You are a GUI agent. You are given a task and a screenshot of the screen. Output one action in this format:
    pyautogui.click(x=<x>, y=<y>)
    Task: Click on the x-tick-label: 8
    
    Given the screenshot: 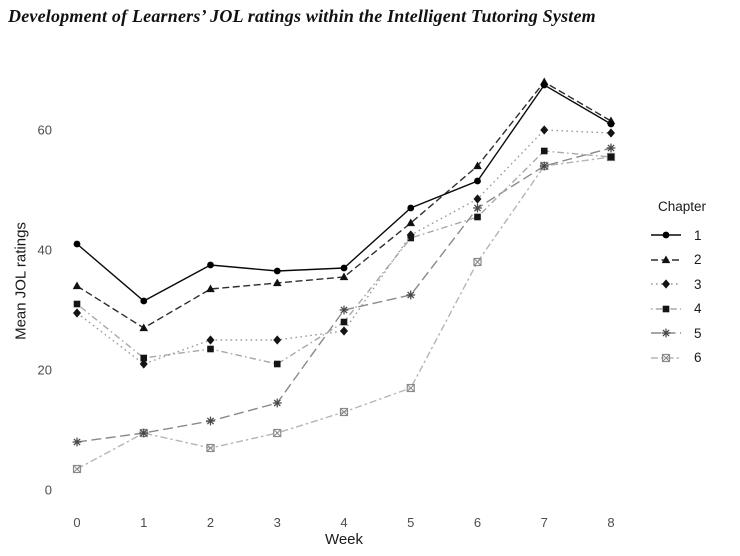 What is the action you would take?
    pyautogui.click(x=610, y=522)
    